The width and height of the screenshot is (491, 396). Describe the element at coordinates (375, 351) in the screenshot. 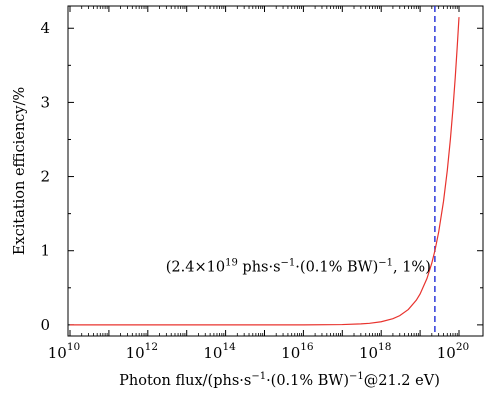

I see `x-tick-label: 1018` at that location.